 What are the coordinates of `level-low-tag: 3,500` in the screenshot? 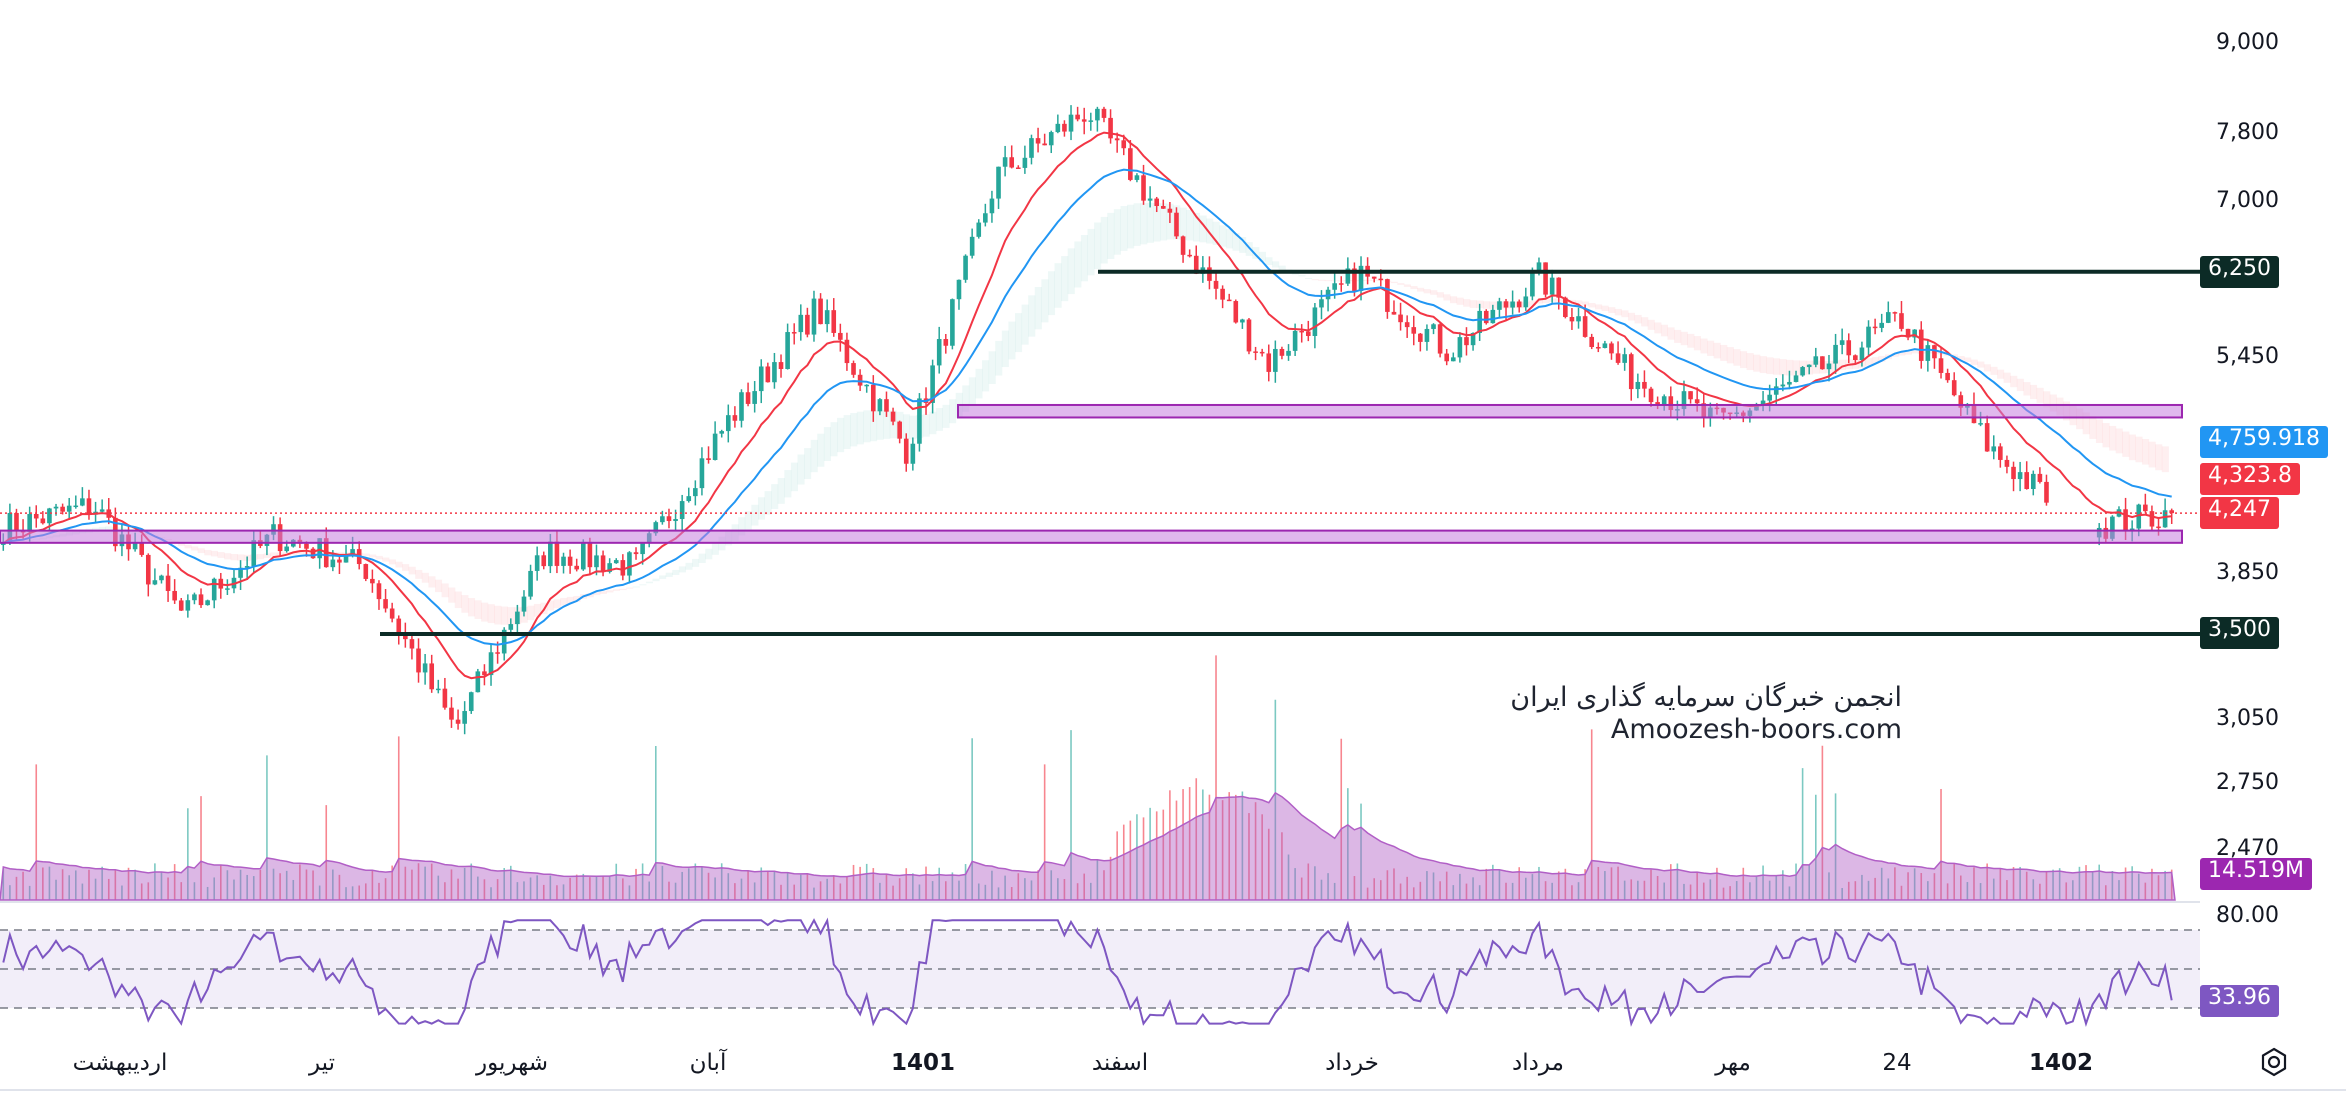 It's located at (2239, 633).